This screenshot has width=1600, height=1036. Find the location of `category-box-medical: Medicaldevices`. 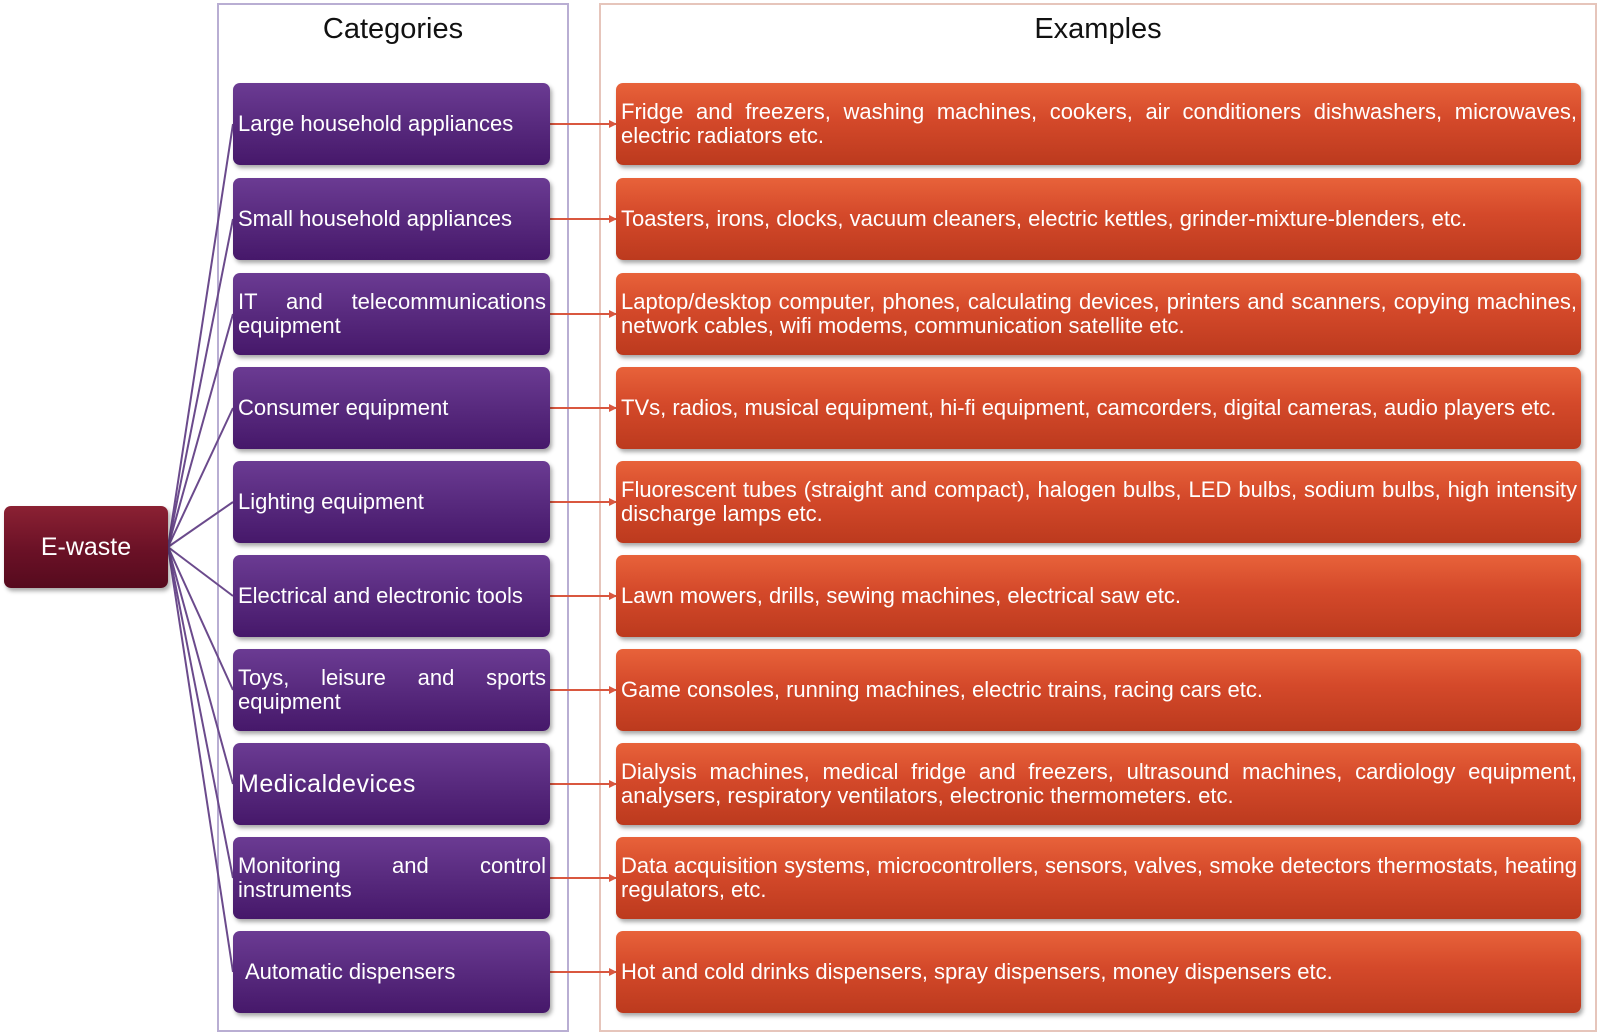

category-box-medical: Medicaldevices is located at coordinates (391, 784).